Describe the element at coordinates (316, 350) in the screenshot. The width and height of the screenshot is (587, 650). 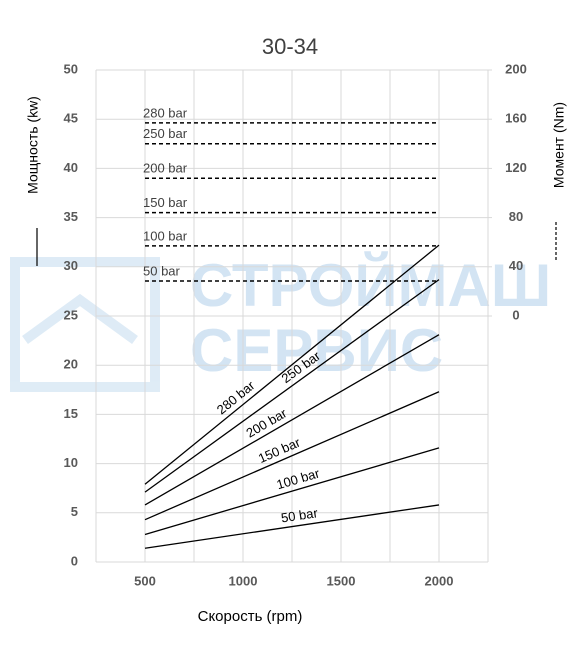
I see `watermark: СЕРВИС` at that location.